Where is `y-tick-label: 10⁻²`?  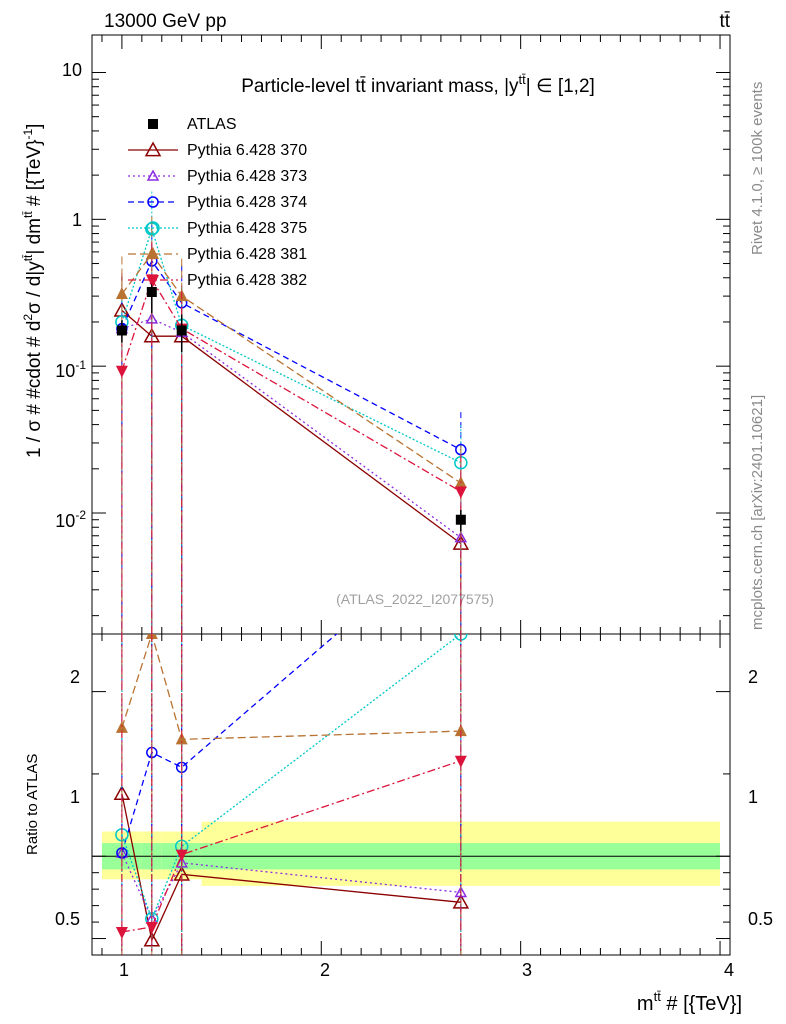 y-tick-label: 10⁻² is located at coordinates (70, 519).